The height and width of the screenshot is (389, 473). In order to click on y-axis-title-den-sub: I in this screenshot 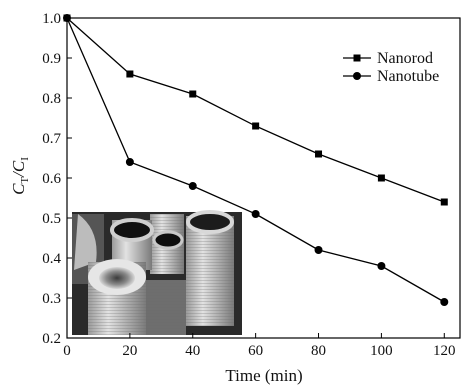, I will do `click(25, 159)`.